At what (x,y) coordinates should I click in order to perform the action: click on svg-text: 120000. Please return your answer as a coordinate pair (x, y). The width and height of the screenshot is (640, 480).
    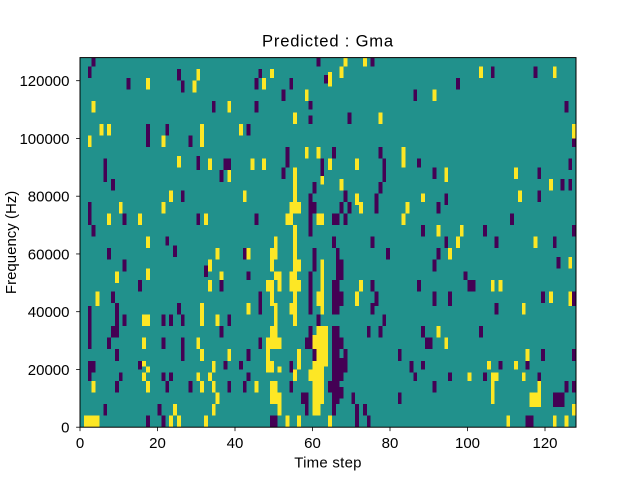
    Looking at the image, I should click on (44, 81).